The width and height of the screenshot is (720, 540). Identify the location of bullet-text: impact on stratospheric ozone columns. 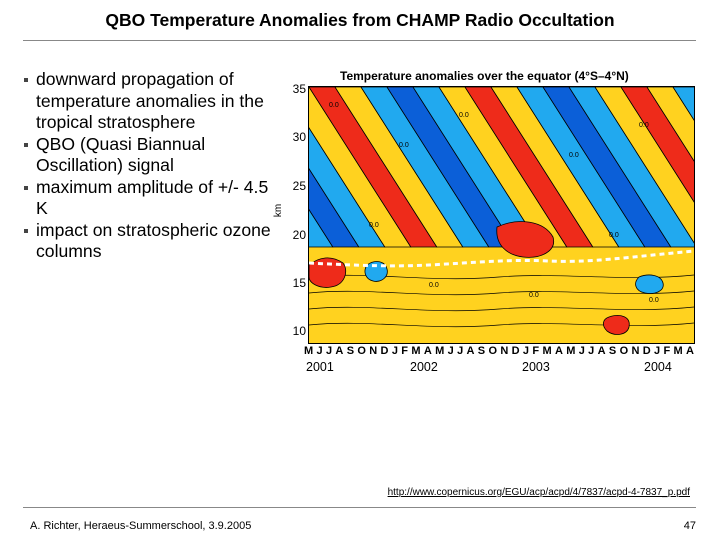
(153, 240).